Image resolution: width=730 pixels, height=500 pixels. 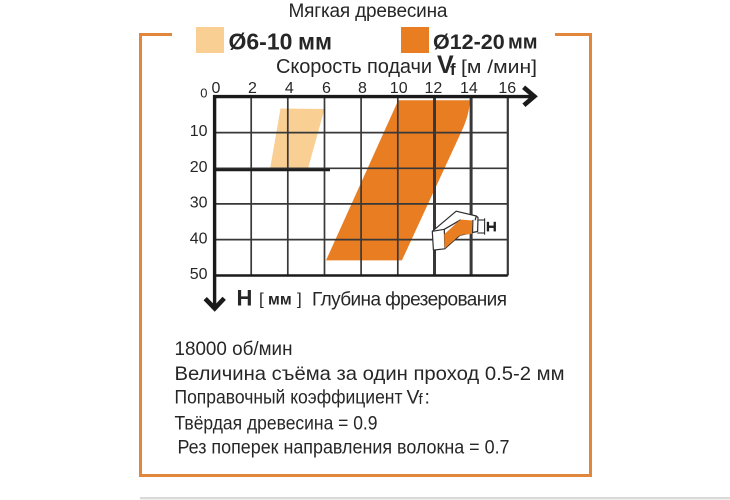 What do you see at coordinates (199, 203) in the screenshot?
I see `svg-text: 30` at bounding box center [199, 203].